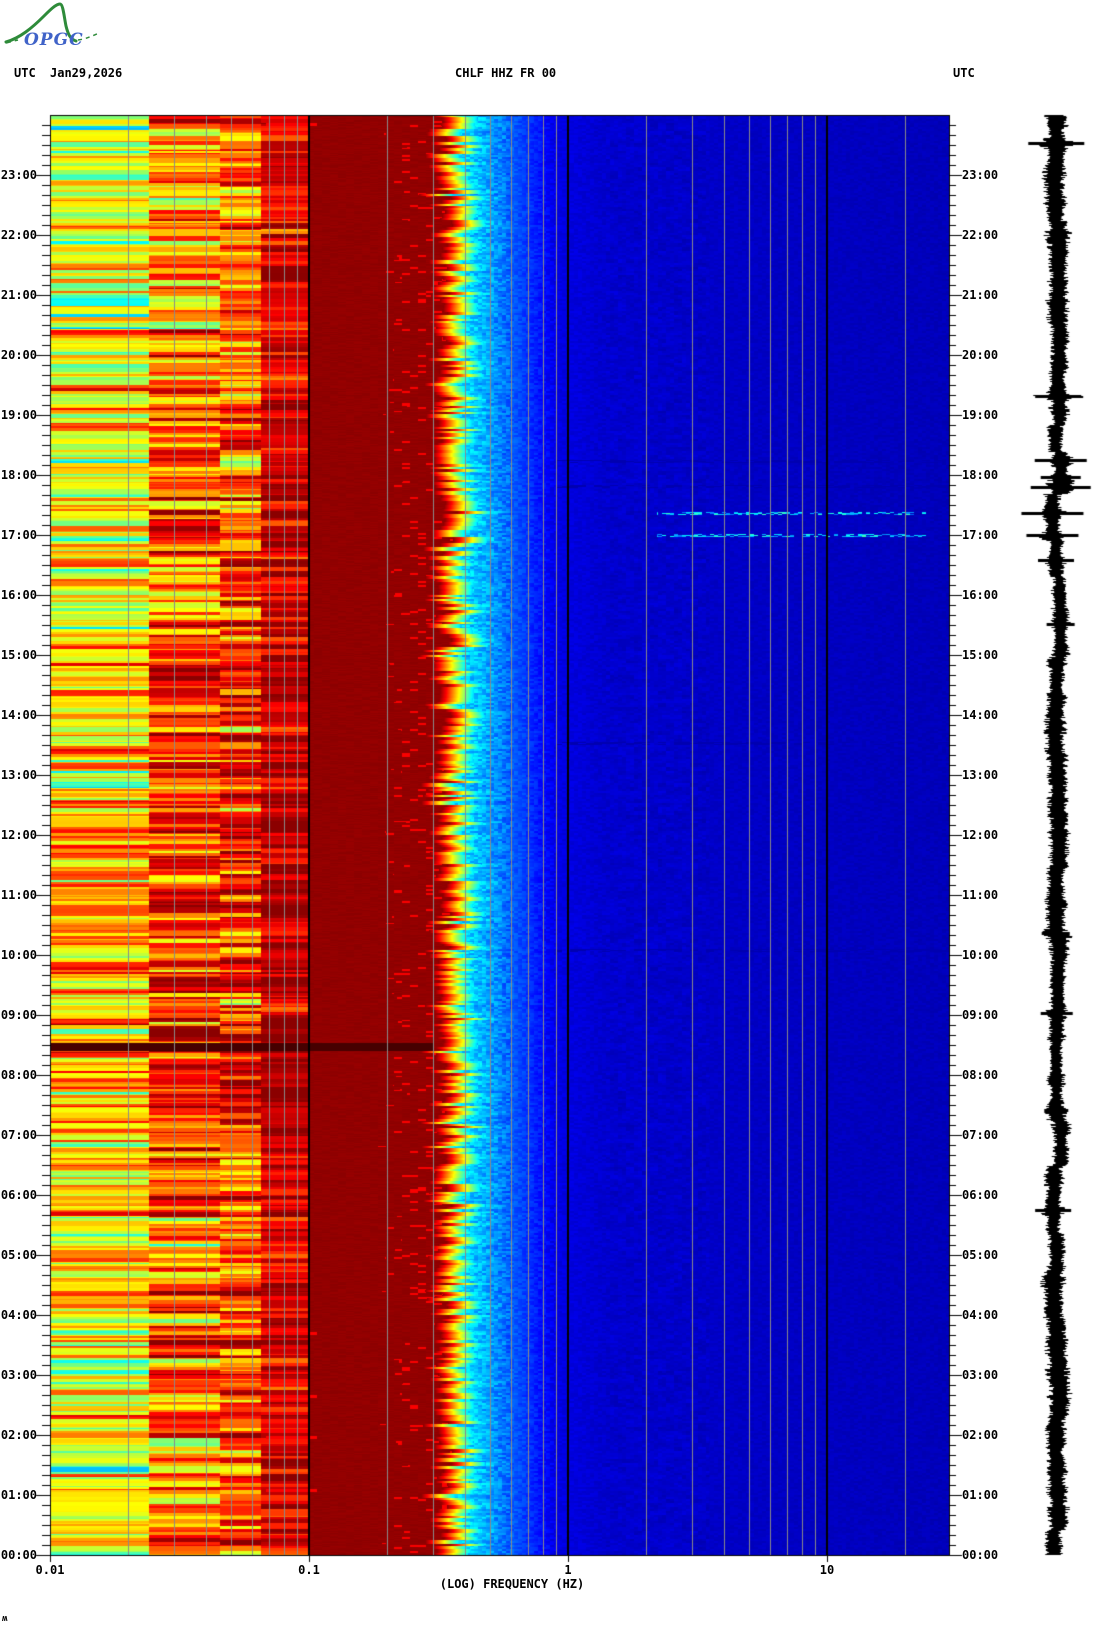 This screenshot has width=1102, height=1634. I want to click on hour-label-right: 05:00, so click(980, 1255).